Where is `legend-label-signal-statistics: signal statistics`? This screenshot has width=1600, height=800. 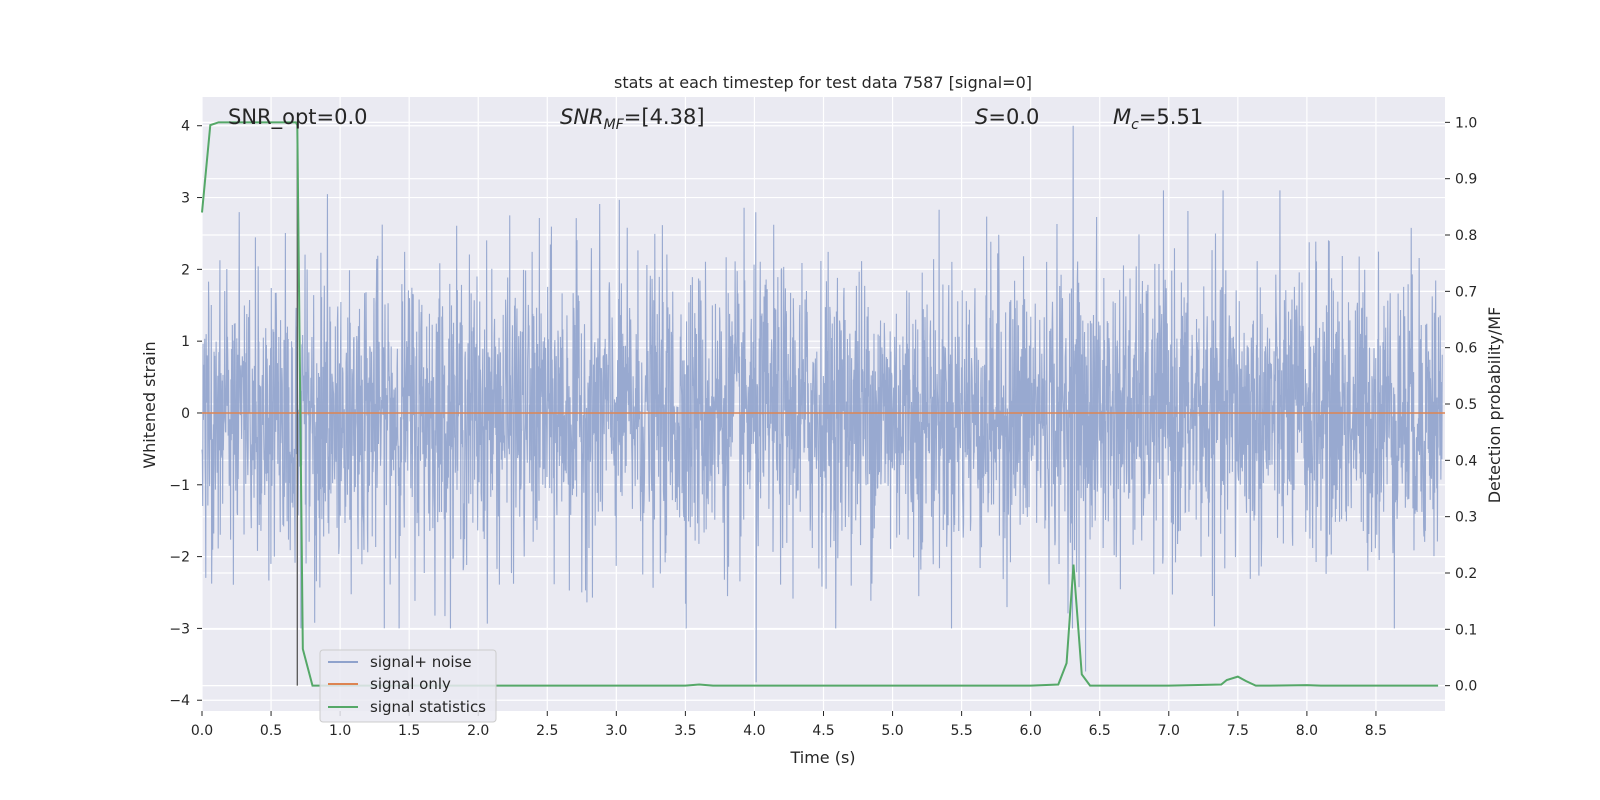 legend-label-signal-statistics: signal statistics is located at coordinates (428, 707).